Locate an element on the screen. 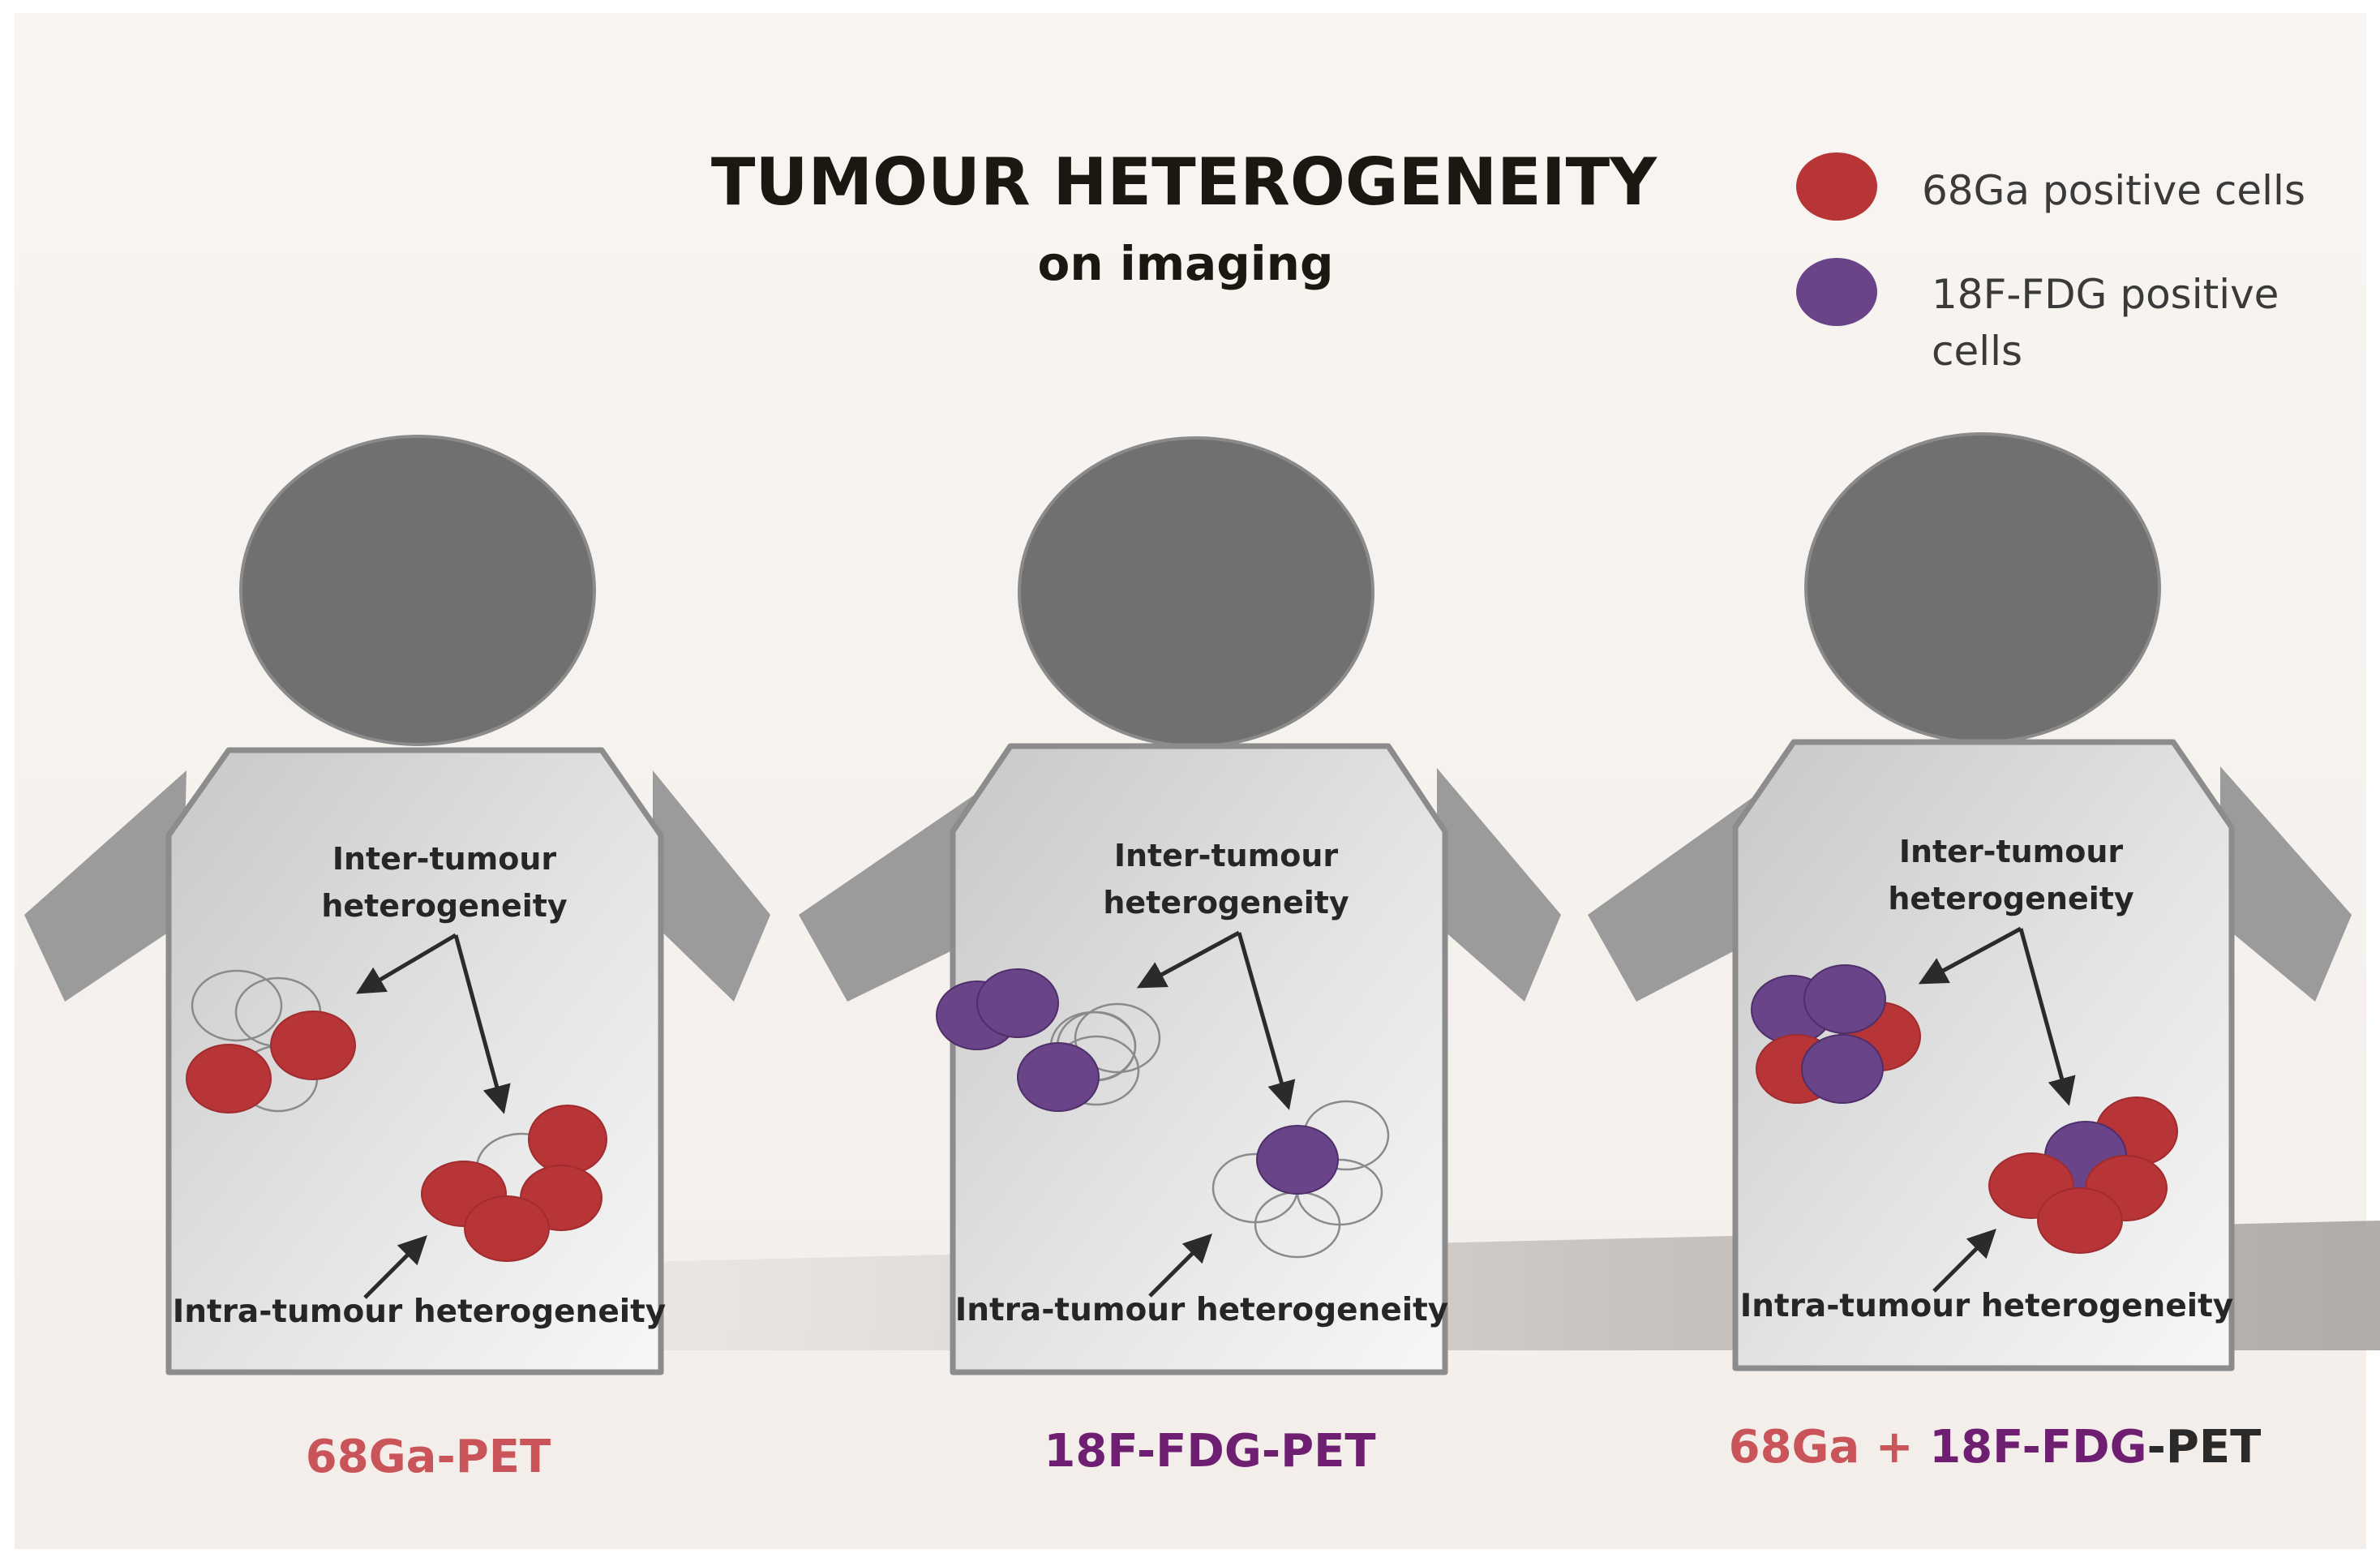  caption-18f-fdg-pet: 18F-FDG-PET is located at coordinates (1209, 1452).